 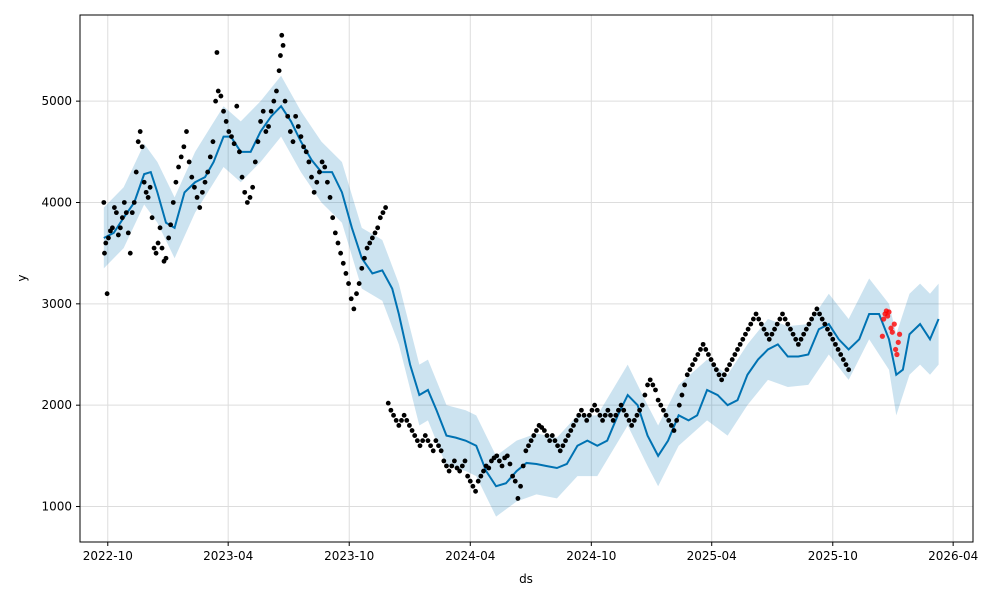 I want to click on x-tick-label: 2025-04, so click(x=712, y=556).